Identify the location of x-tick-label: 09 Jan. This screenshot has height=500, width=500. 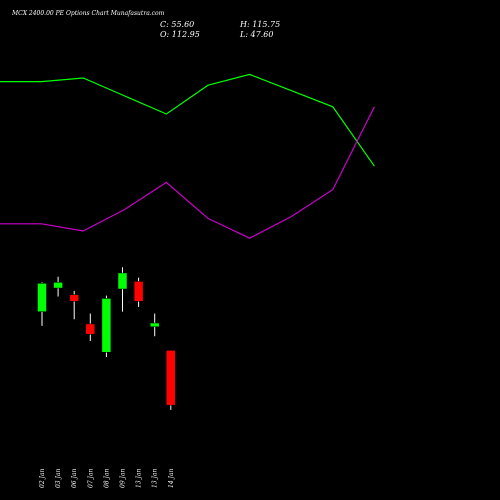
(123, 478).